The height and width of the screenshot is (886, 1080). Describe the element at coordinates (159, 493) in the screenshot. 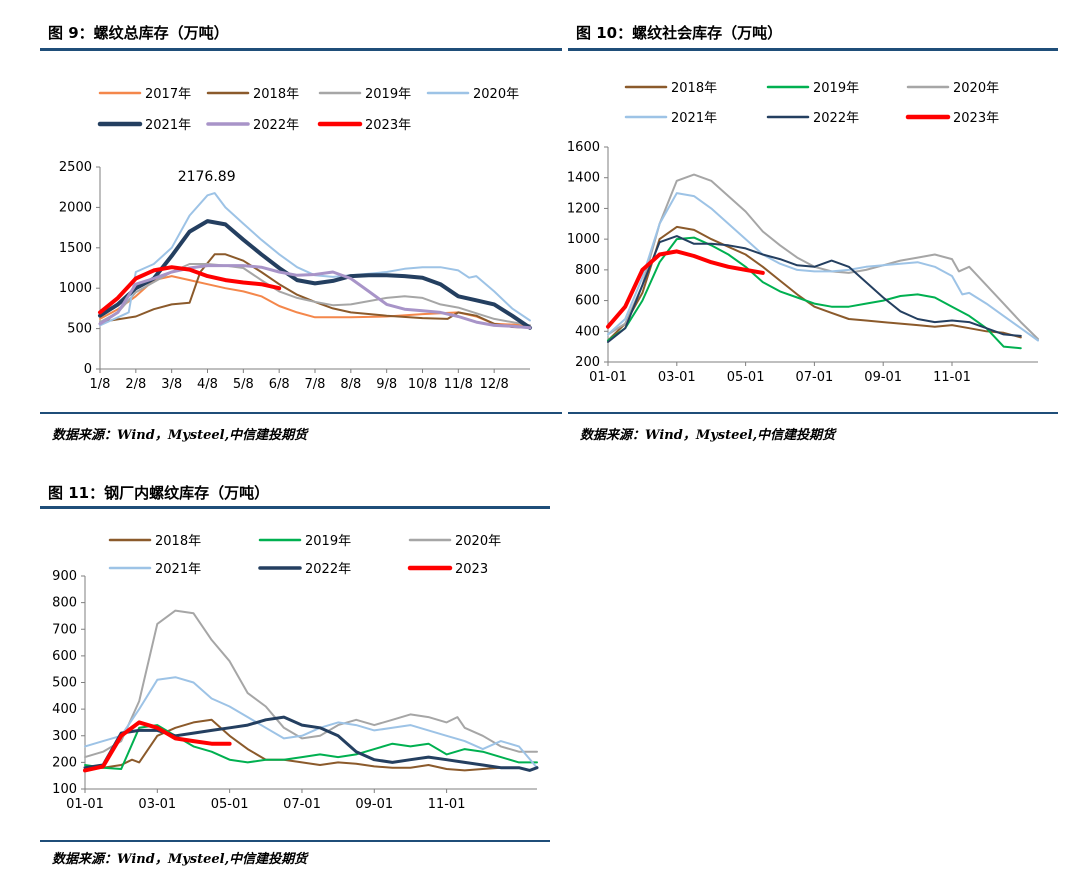

I see `chart-title: 图 11：钢厂内螺纹库存（万吨）` at that location.